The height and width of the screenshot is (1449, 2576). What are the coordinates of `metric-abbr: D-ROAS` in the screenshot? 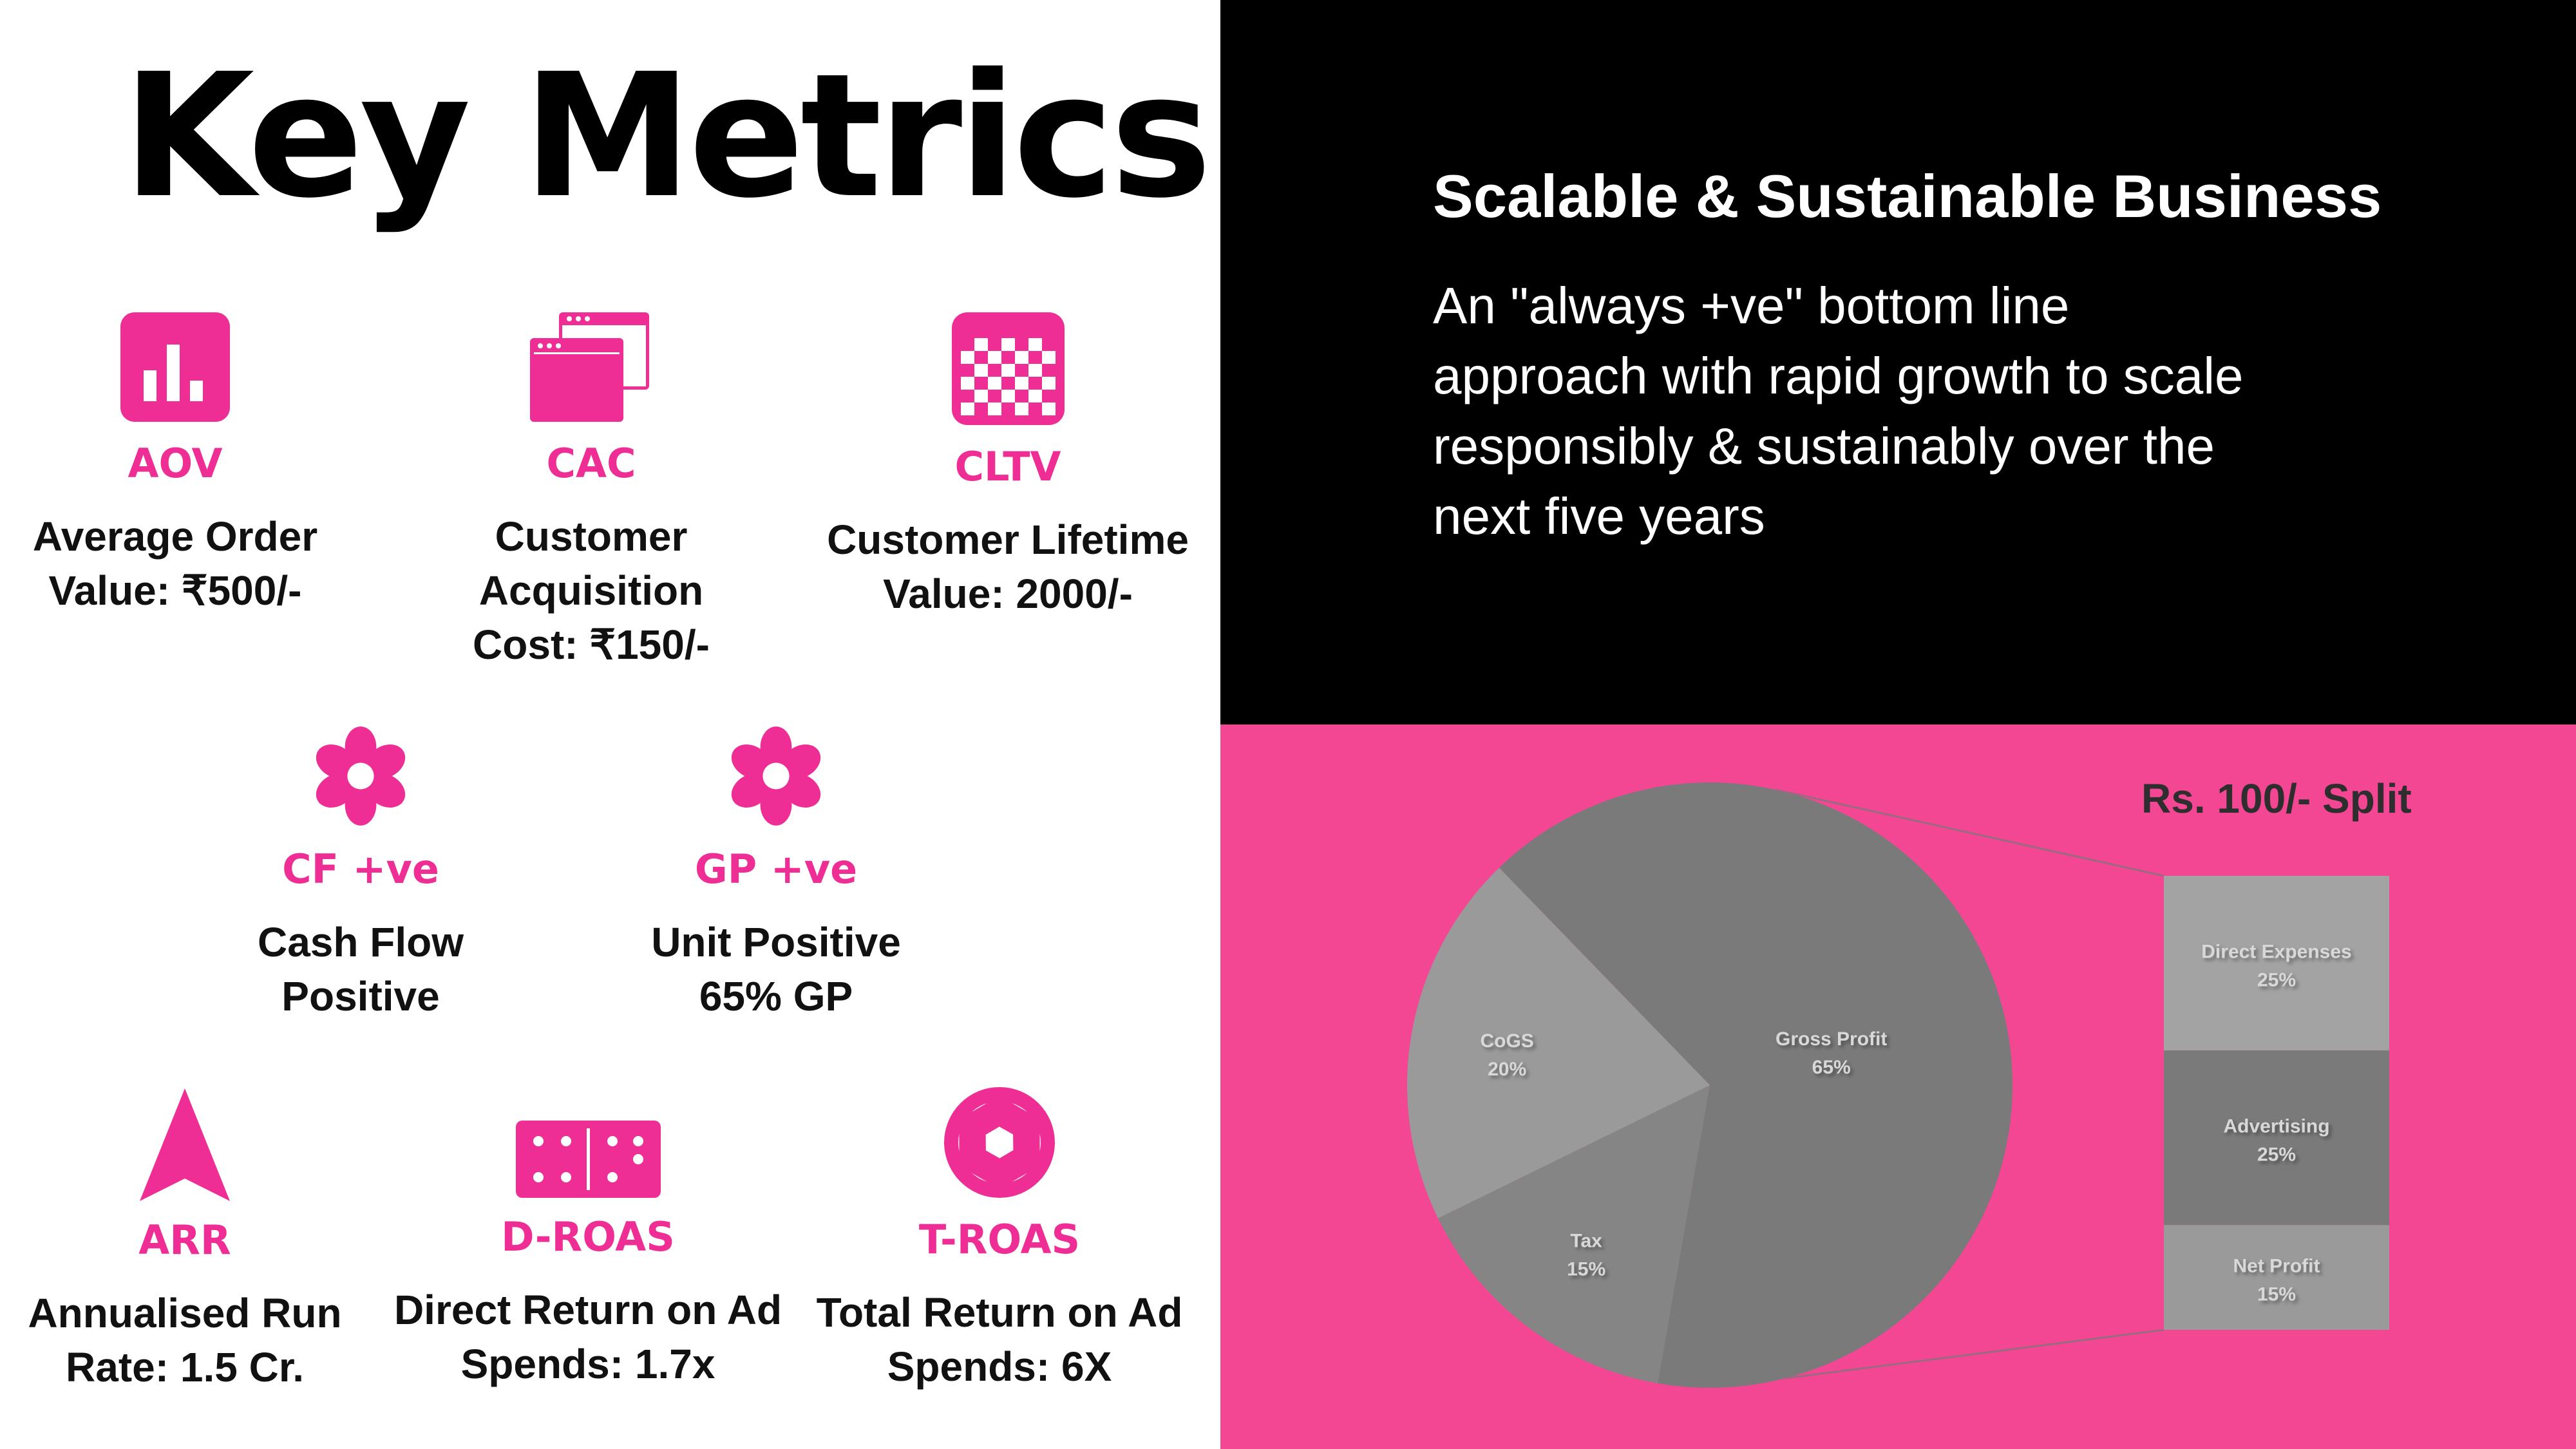 It's located at (588, 1236).